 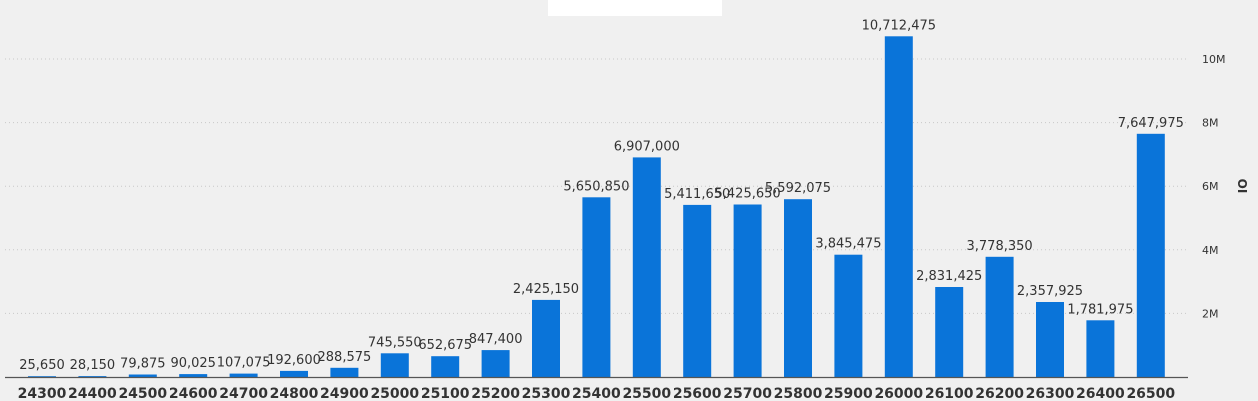 What do you see at coordinates (1210, 123) in the screenshot?
I see `y-tick-label: 8M` at bounding box center [1210, 123].